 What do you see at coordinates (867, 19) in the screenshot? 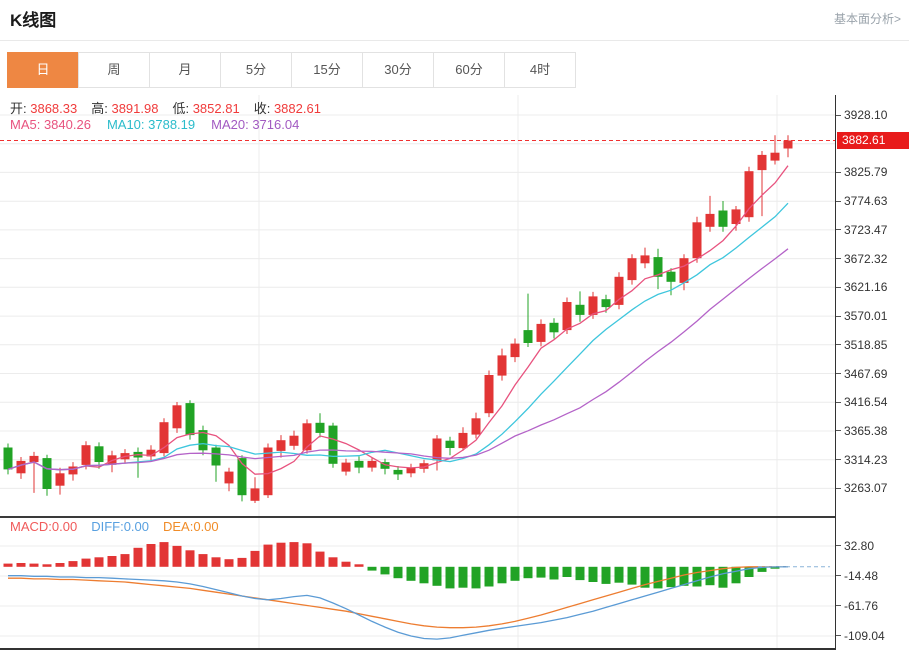
I see `fundamental-analysis-link: 基本面分析>` at bounding box center [867, 19].